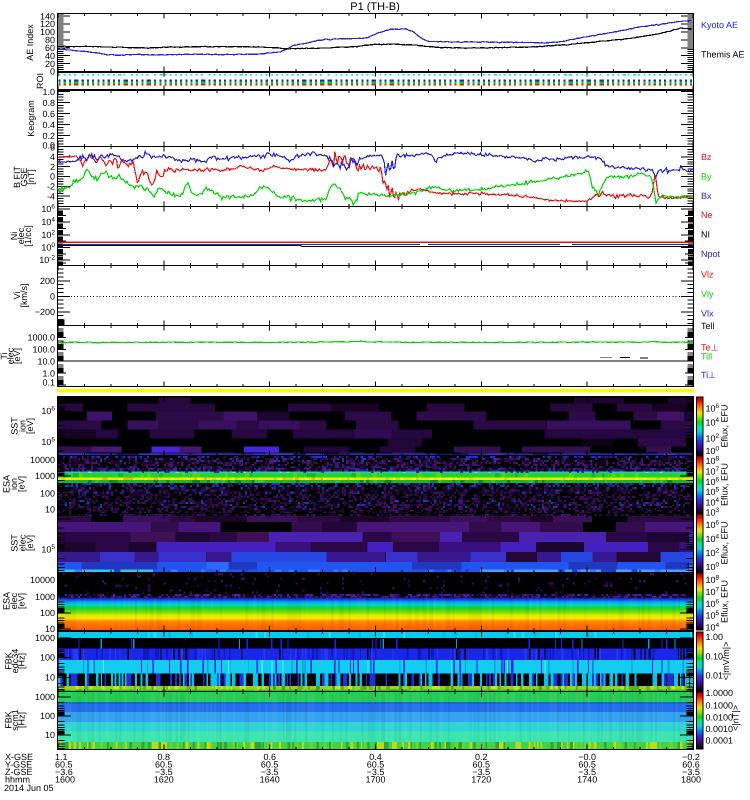 Image resolution: width=750 pixels, height=800 pixels. What do you see at coordinates (31, 177) in the screenshot?
I see `svg-text: [nT]` at bounding box center [31, 177].